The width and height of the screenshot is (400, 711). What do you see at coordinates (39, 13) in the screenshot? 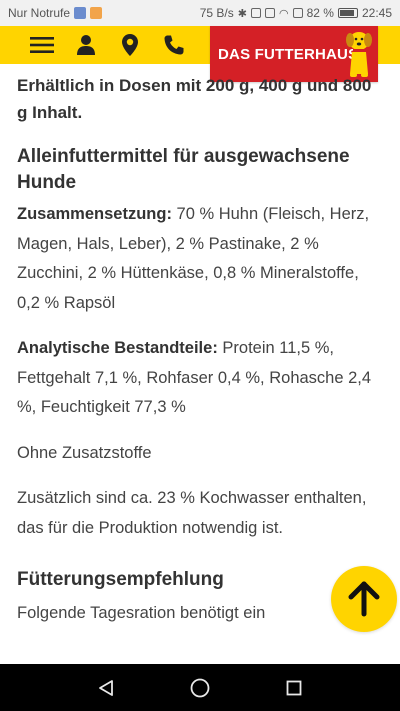
I see `carrier-label: Nur Notrufe` at bounding box center [39, 13].